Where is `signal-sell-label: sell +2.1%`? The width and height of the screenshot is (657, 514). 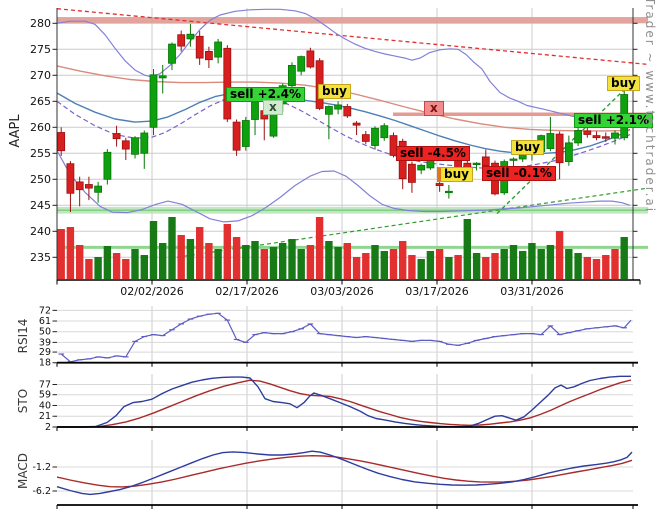 signal-sell-label: sell +2.1% is located at coordinates (614, 120).